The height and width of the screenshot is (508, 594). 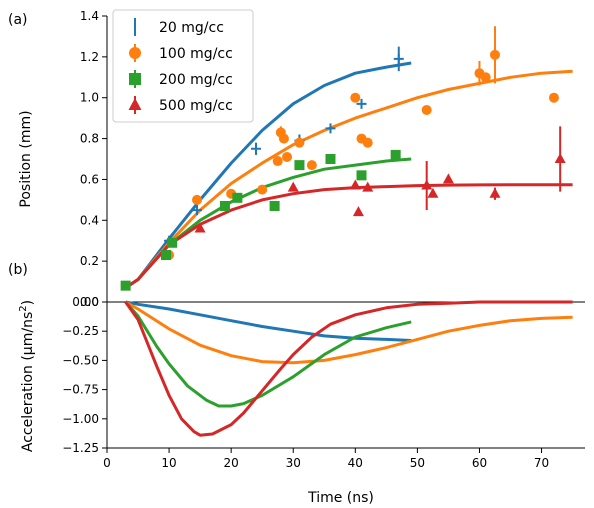 I want to click on x-axis-label: Time (ns), so click(x=340, y=498).